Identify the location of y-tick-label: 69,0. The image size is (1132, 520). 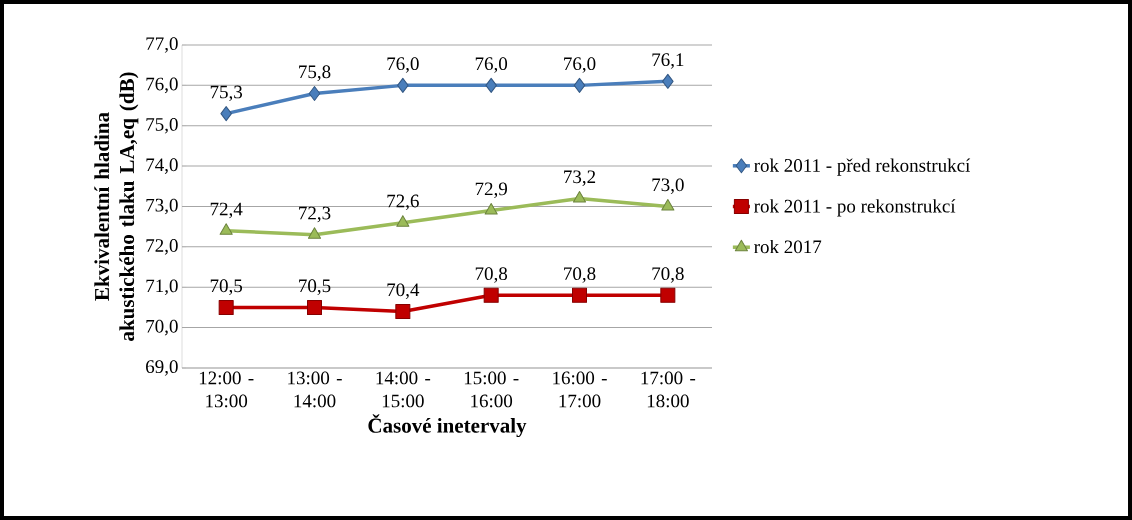
(162, 368).